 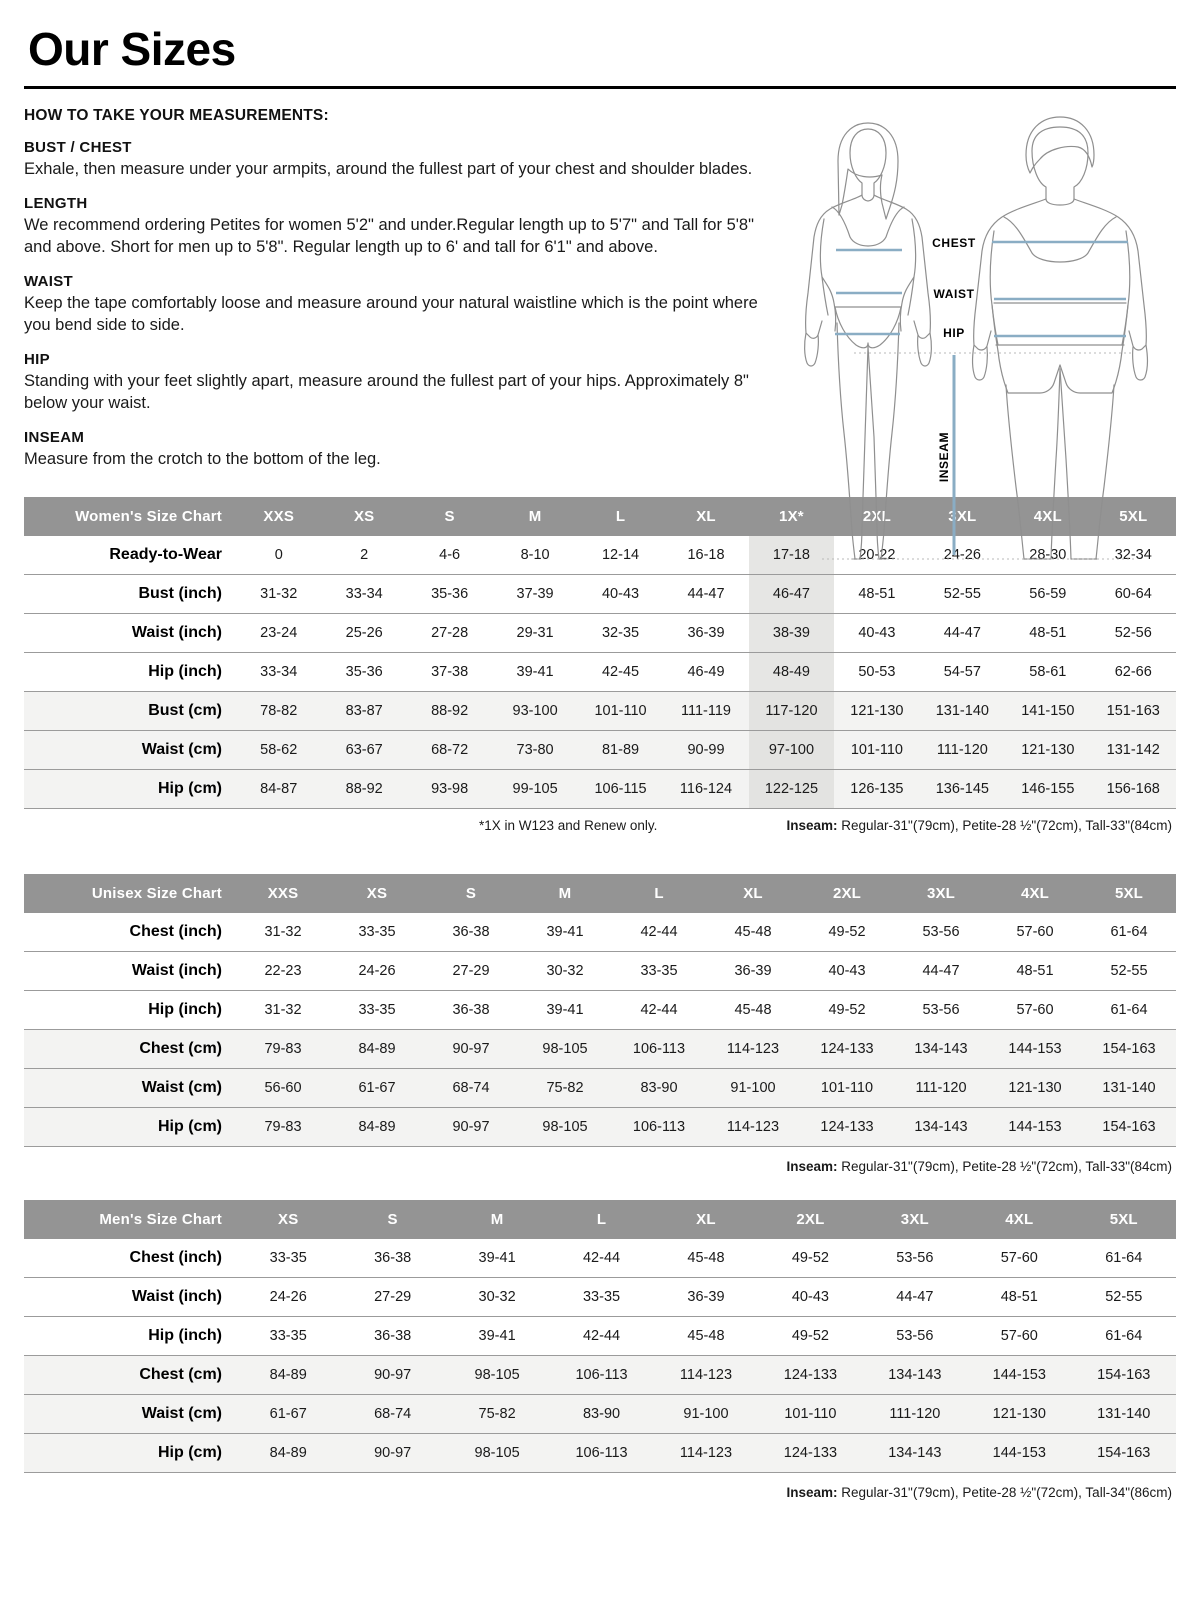 What do you see at coordinates (279, 516) in the screenshot?
I see `size-column-header-xxs: XXS` at bounding box center [279, 516].